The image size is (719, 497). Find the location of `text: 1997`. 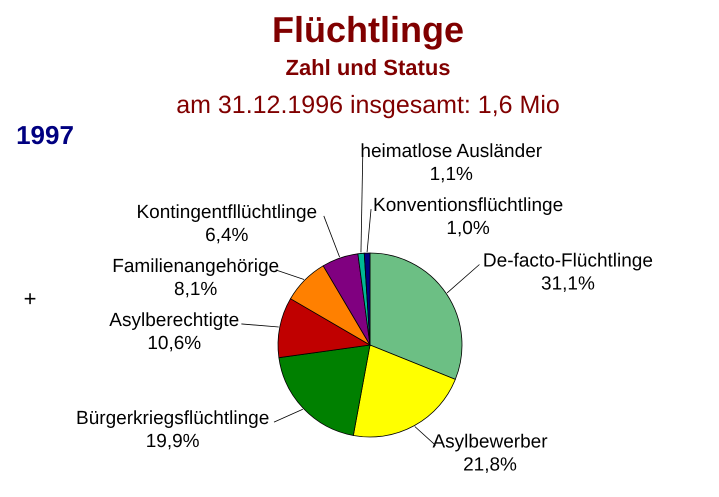

text: 1997 is located at coordinates (45, 135).